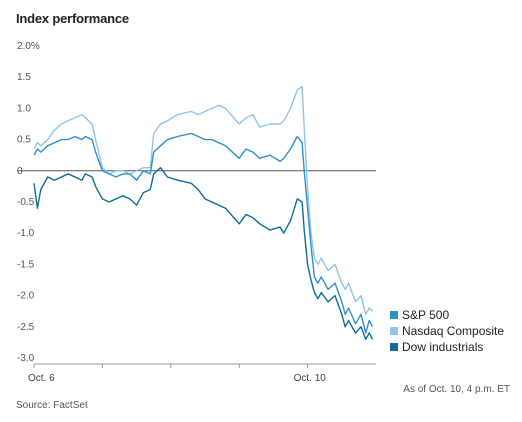 The width and height of the screenshot is (522, 422). Describe the element at coordinates (24, 108) in the screenshot. I see `y-tick-label: 1.0` at that location.